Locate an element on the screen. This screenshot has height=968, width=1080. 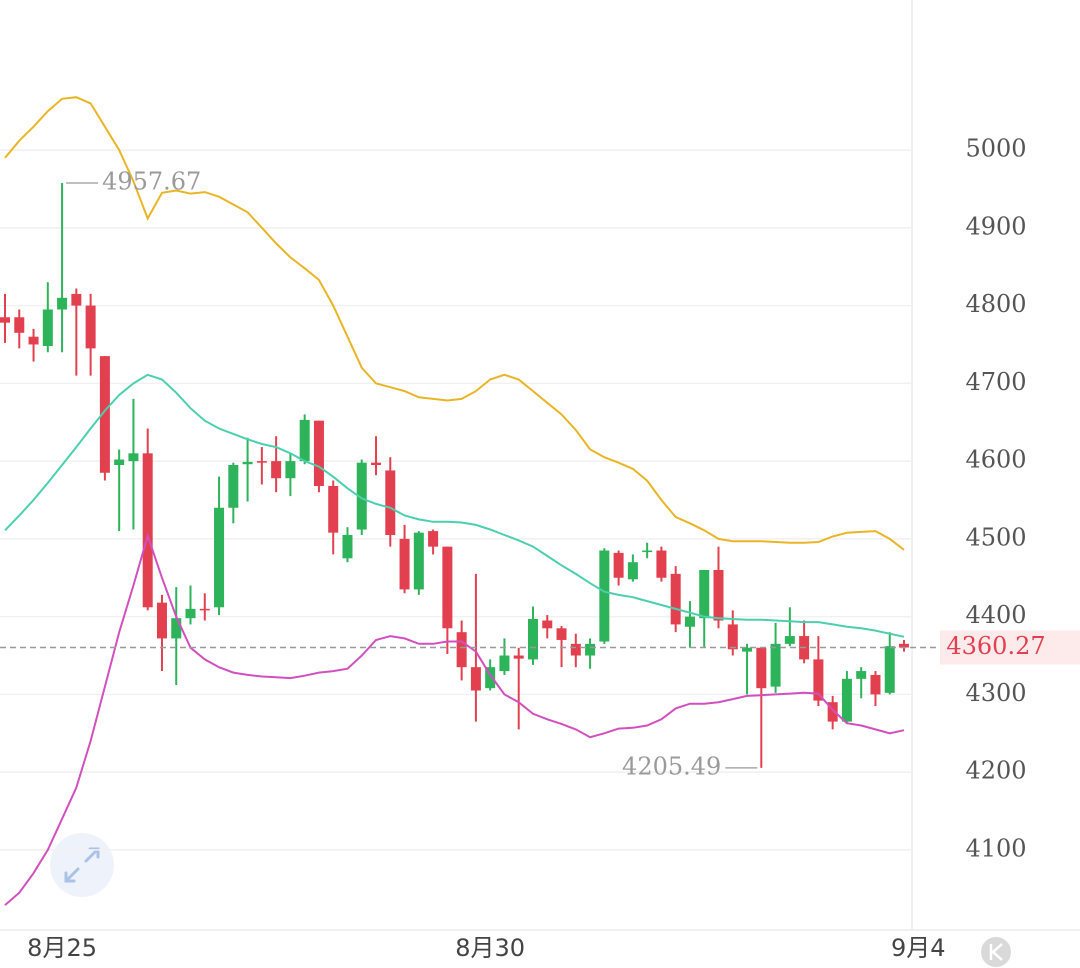
expand-icon is located at coordinates (82, 865).